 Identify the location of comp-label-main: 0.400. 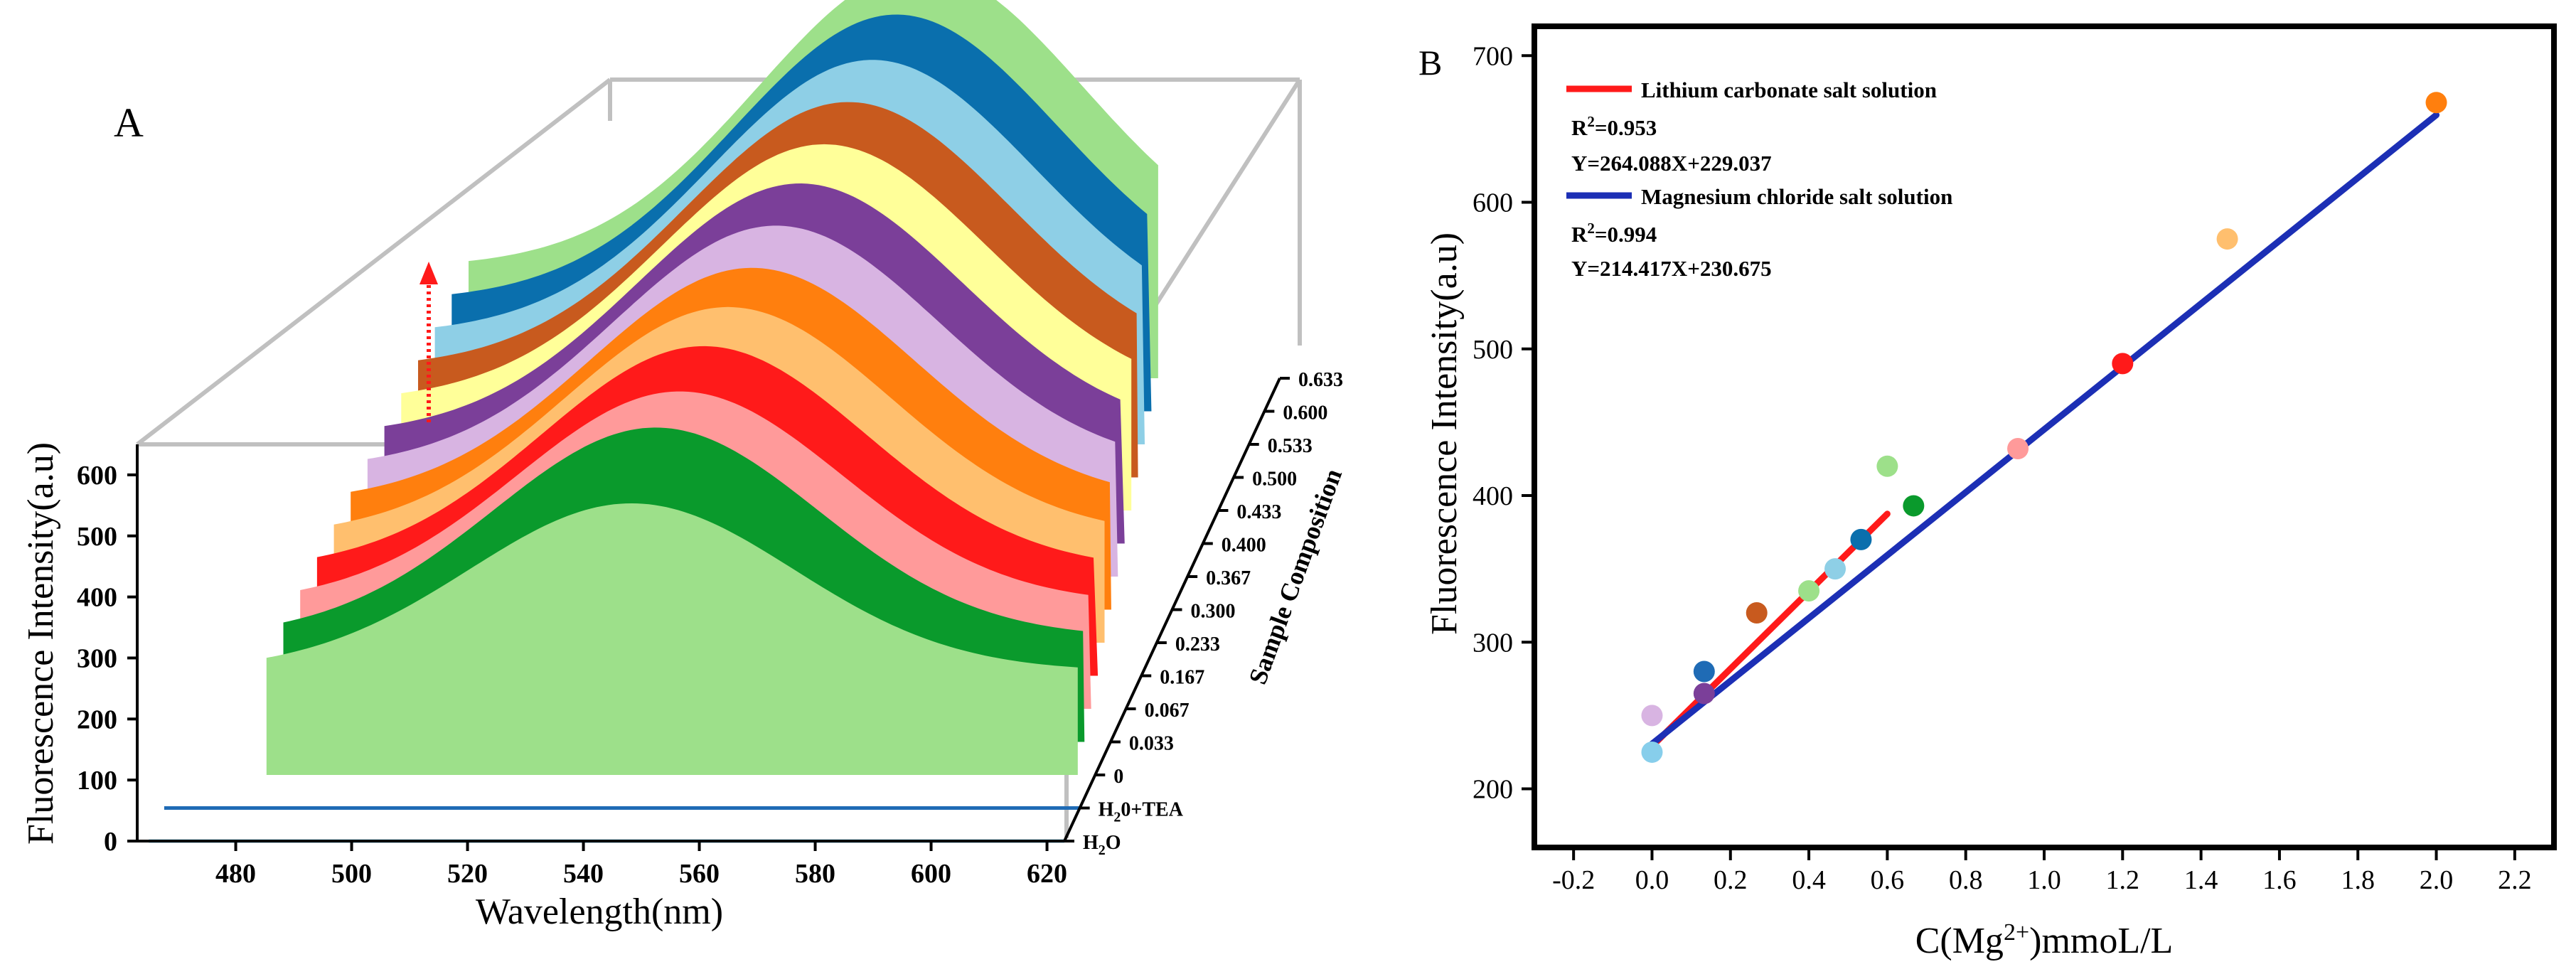
(1244, 546).